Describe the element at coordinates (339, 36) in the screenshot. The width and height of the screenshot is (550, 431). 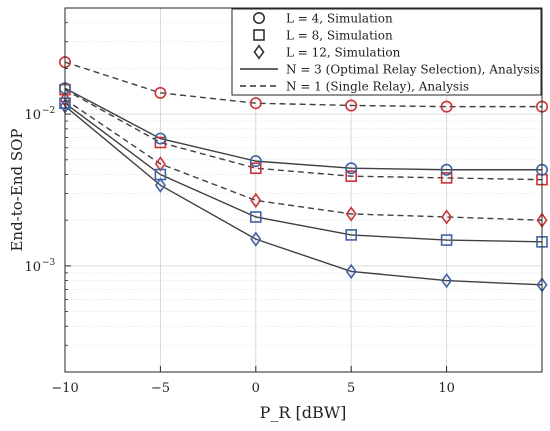
I see `legend-entry-label: L = 8, Simulation` at that location.